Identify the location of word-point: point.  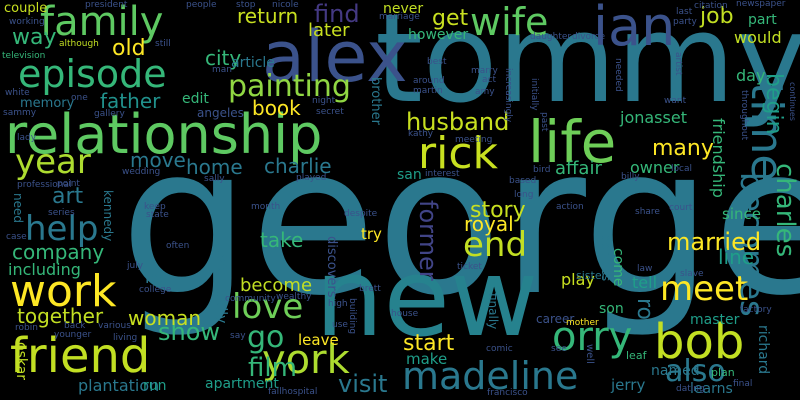
(68, 184).